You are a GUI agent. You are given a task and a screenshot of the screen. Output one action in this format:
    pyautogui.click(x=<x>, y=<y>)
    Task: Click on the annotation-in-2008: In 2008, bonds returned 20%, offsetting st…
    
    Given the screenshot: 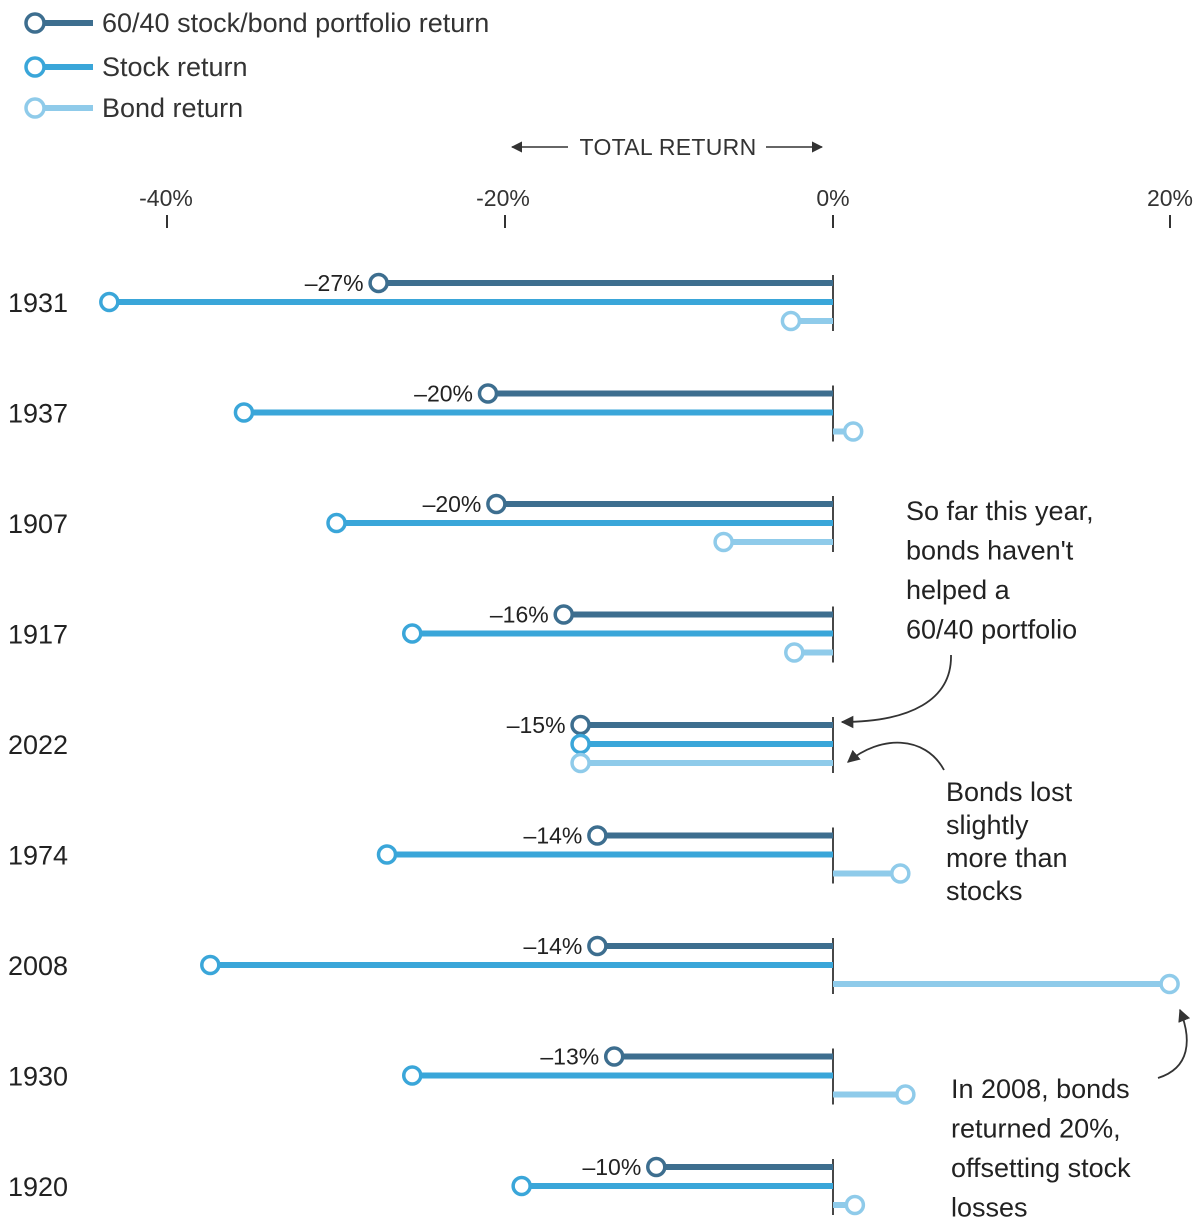 What is the action you would take?
    pyautogui.click(x=1041, y=1146)
    